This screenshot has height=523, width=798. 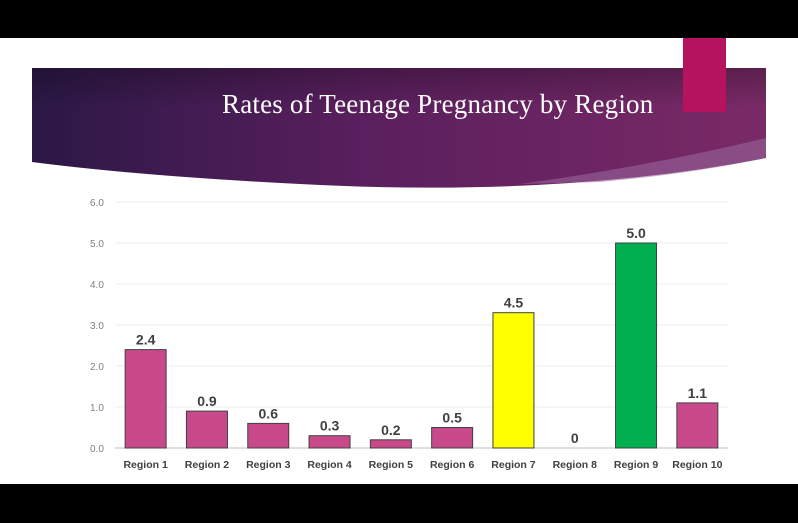 What do you see at coordinates (697, 465) in the screenshot?
I see `x-category-label: Region 10` at bounding box center [697, 465].